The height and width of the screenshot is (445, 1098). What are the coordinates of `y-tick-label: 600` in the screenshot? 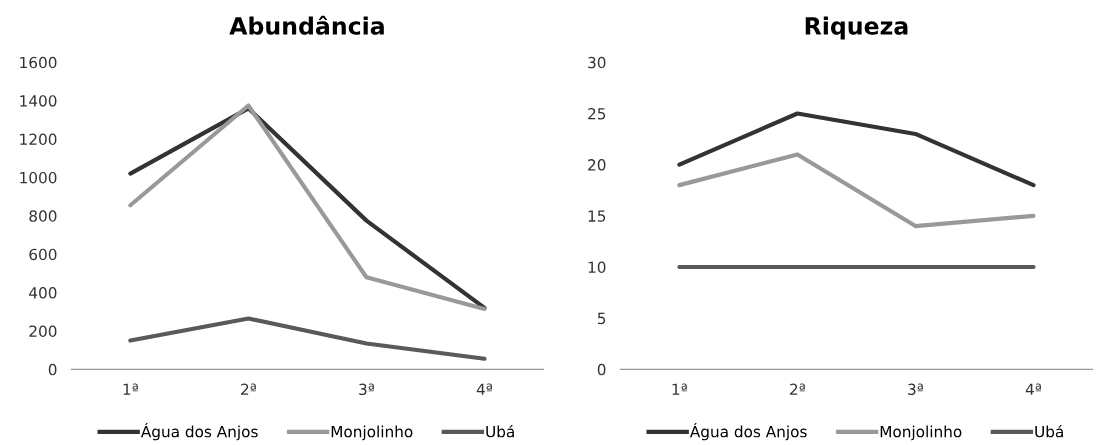 It's located at (43, 254).